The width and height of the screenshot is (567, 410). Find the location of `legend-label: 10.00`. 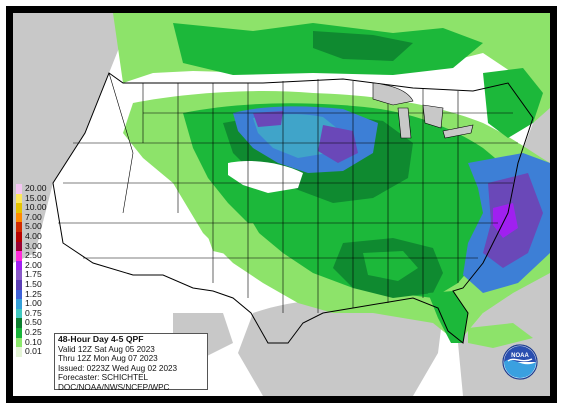

legend-label: 10.00 is located at coordinates (36, 207).